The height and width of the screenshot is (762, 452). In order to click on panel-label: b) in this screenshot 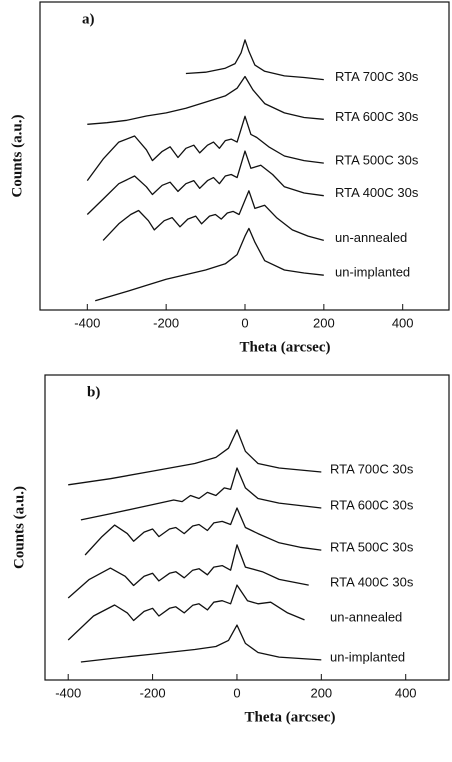, I will do `click(93, 392)`.